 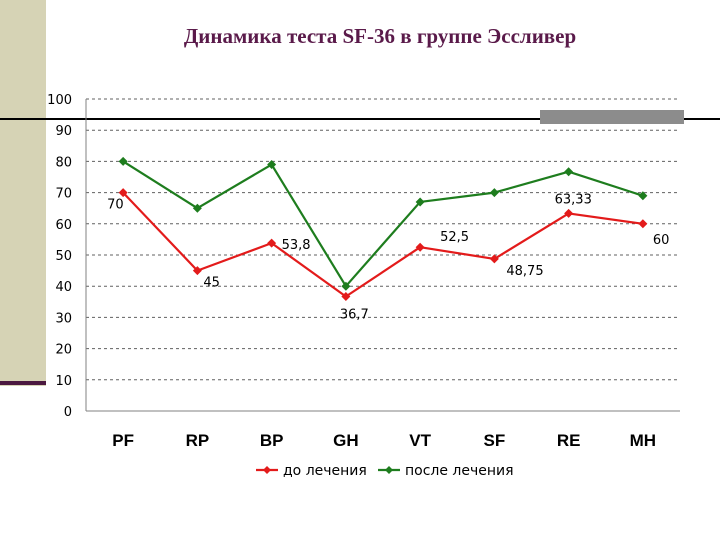 What do you see at coordinates (63, 256) in the screenshot?
I see `y-tick-label: 50` at bounding box center [63, 256].